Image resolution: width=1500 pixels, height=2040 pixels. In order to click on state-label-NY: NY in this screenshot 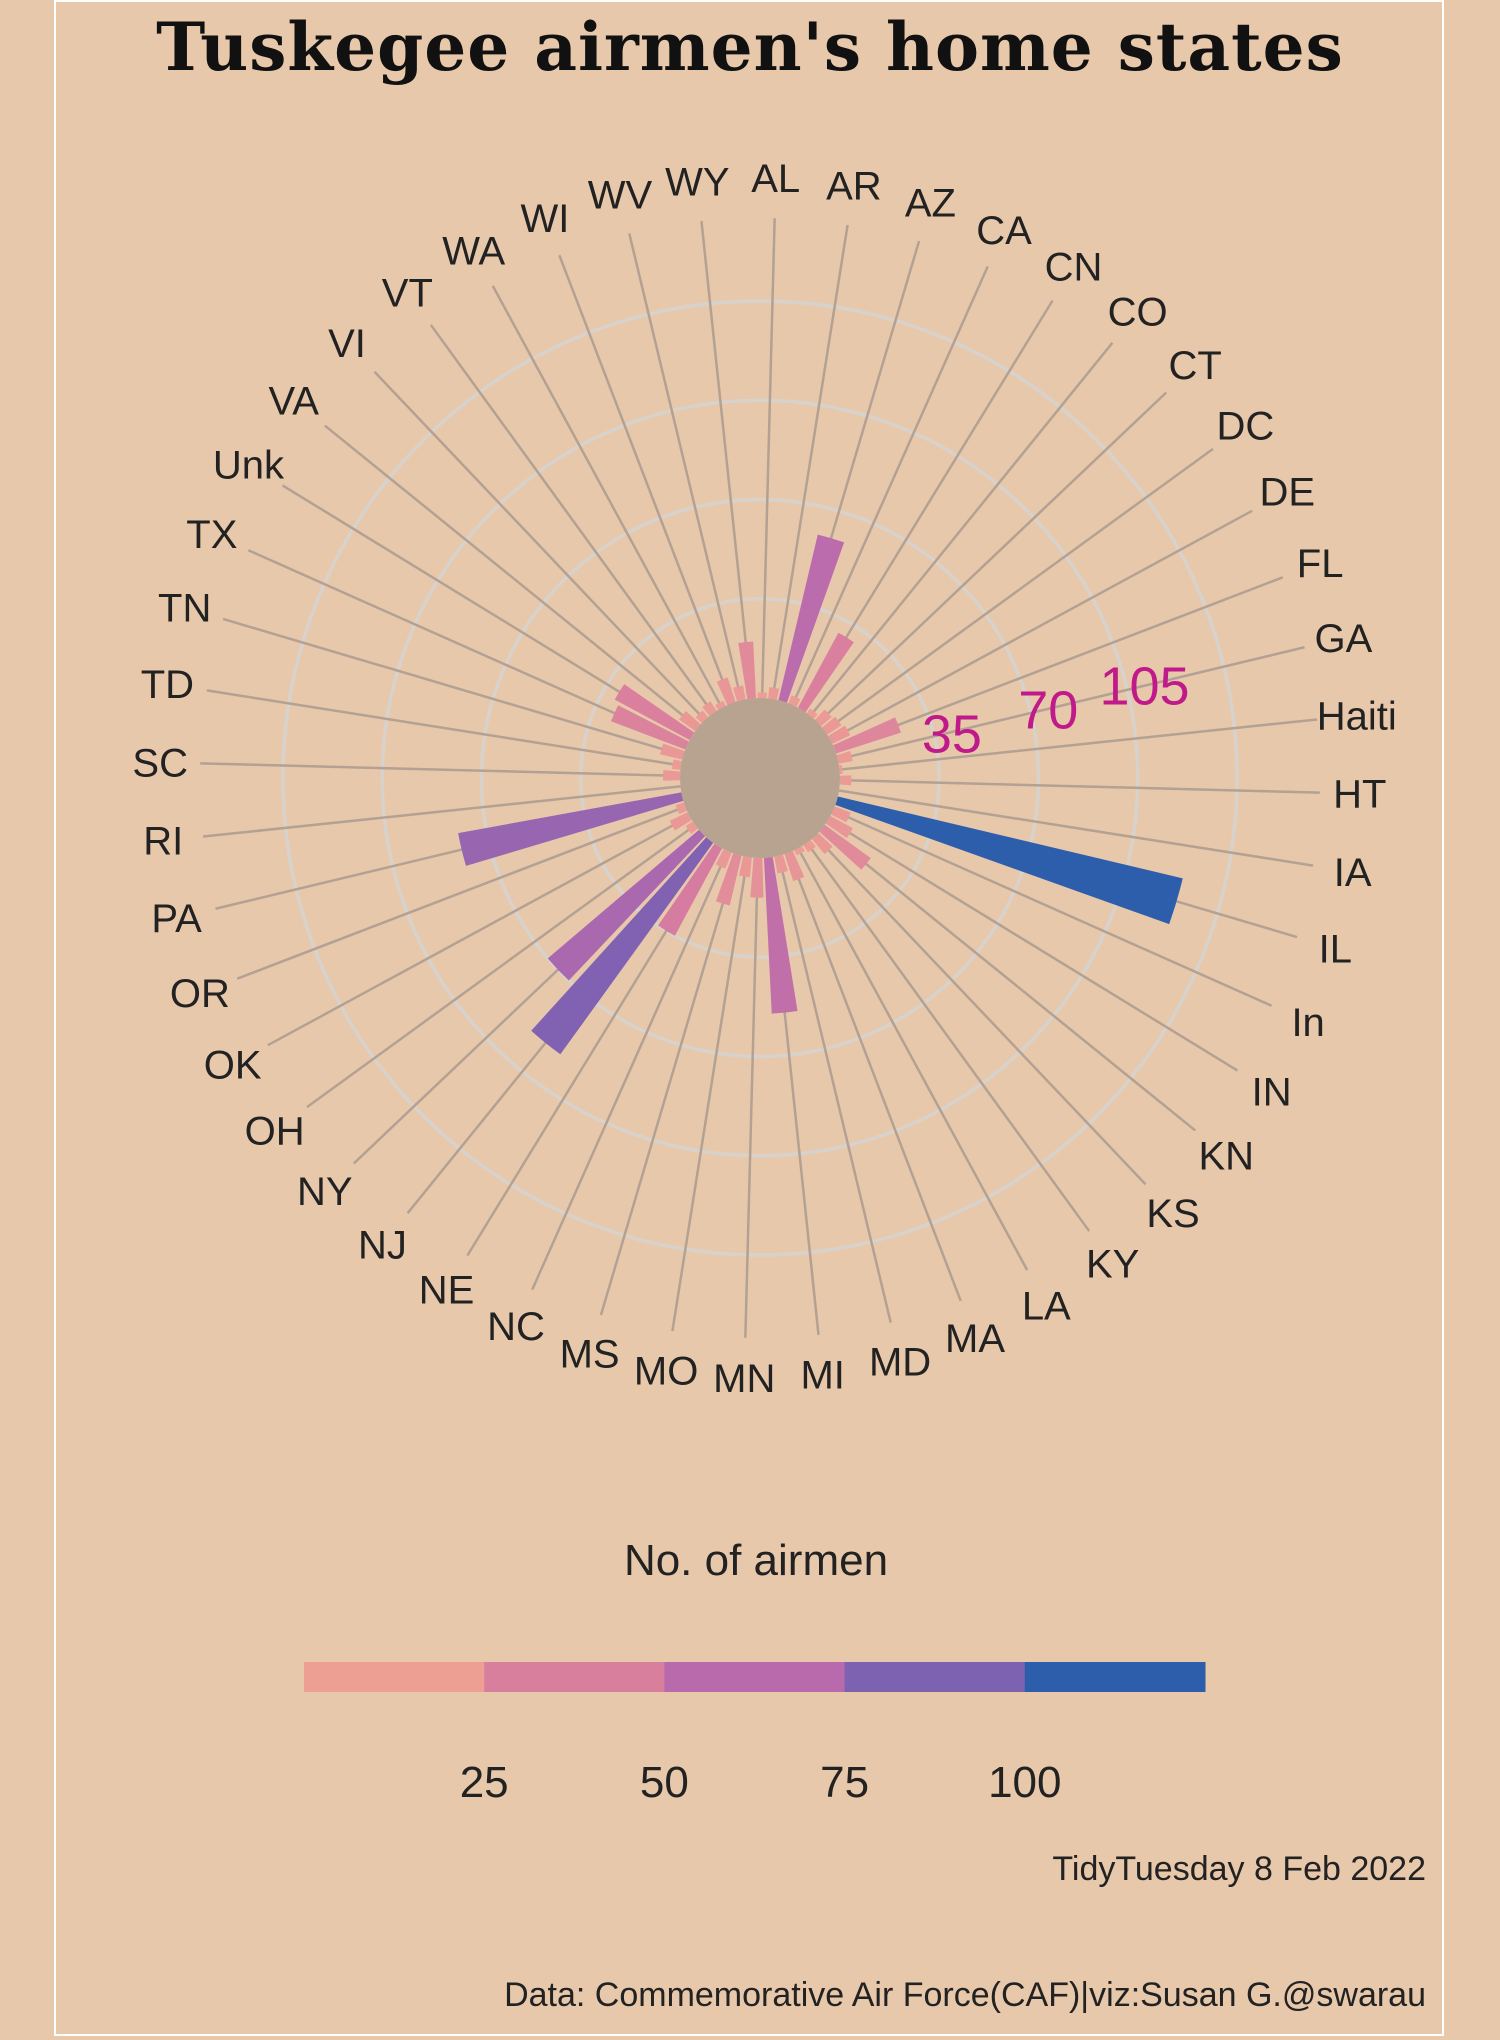, I will do `click(325, 1192)`.